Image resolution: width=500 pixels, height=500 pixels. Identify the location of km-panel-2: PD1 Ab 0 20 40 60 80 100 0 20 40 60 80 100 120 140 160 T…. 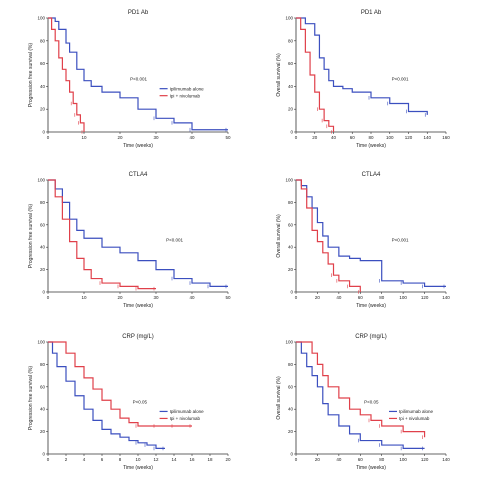
(363, 79).